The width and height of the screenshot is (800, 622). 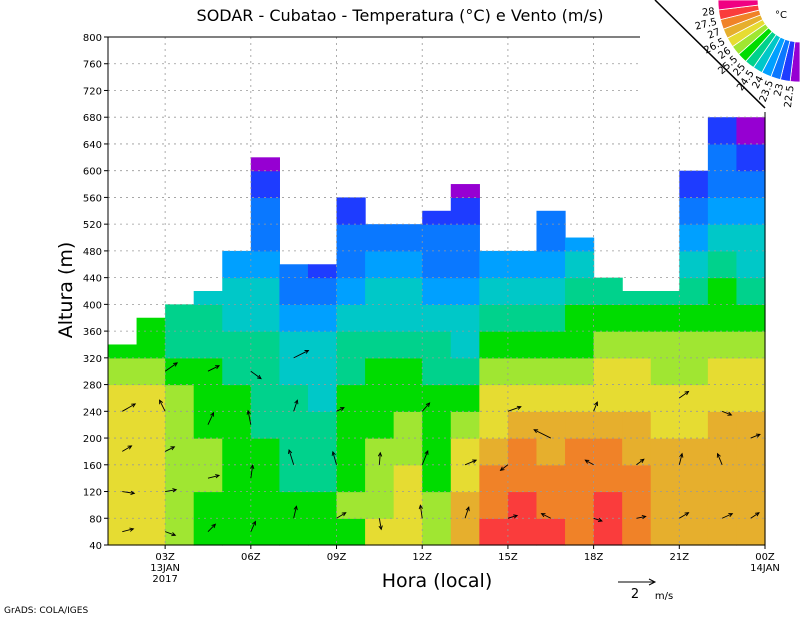 What do you see at coordinates (337, 557) in the screenshot?
I see `x-tick-label: 09Z` at bounding box center [337, 557].